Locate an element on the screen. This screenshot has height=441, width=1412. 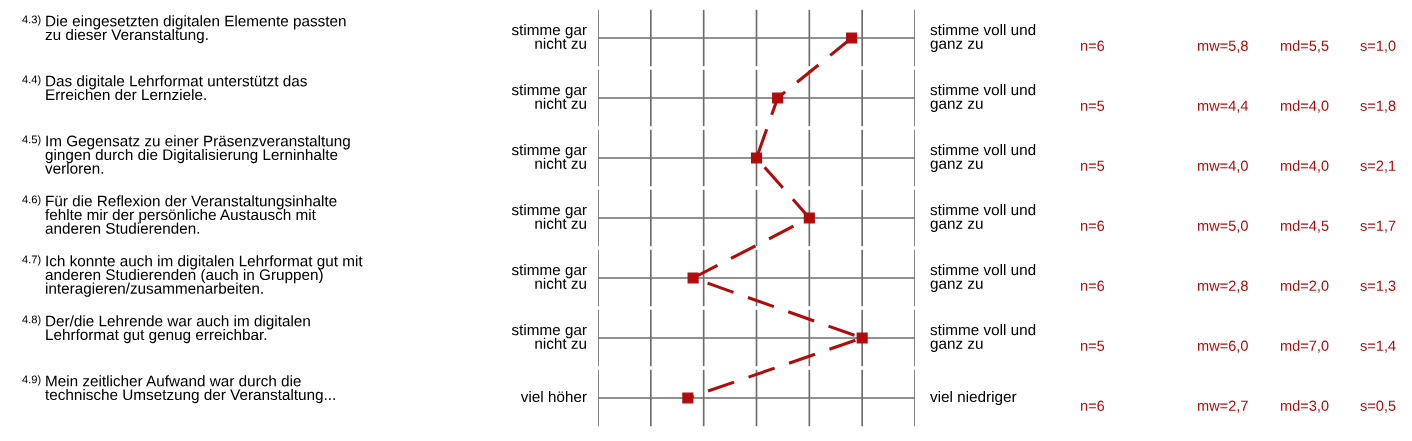
y-tick-label: Das digitale Lehrformat unterstützt das Erreichen der Lernziele. is located at coordinates (176, 88).